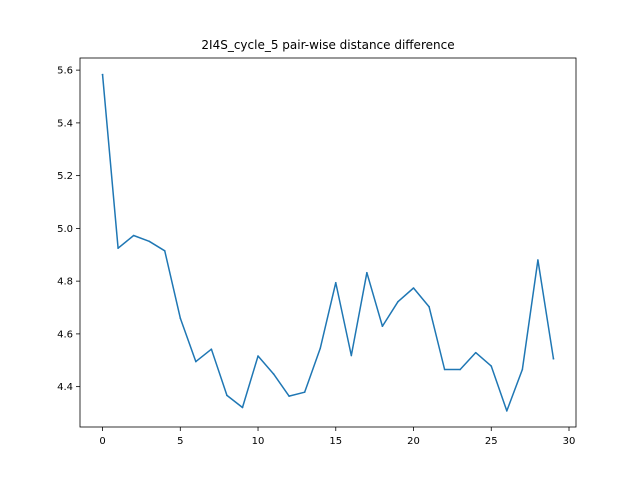 Image resolution: width=640 pixels, height=480 pixels. Describe the element at coordinates (65, 176) in the screenshot. I see `y-tick-label: 5.2` at that location.